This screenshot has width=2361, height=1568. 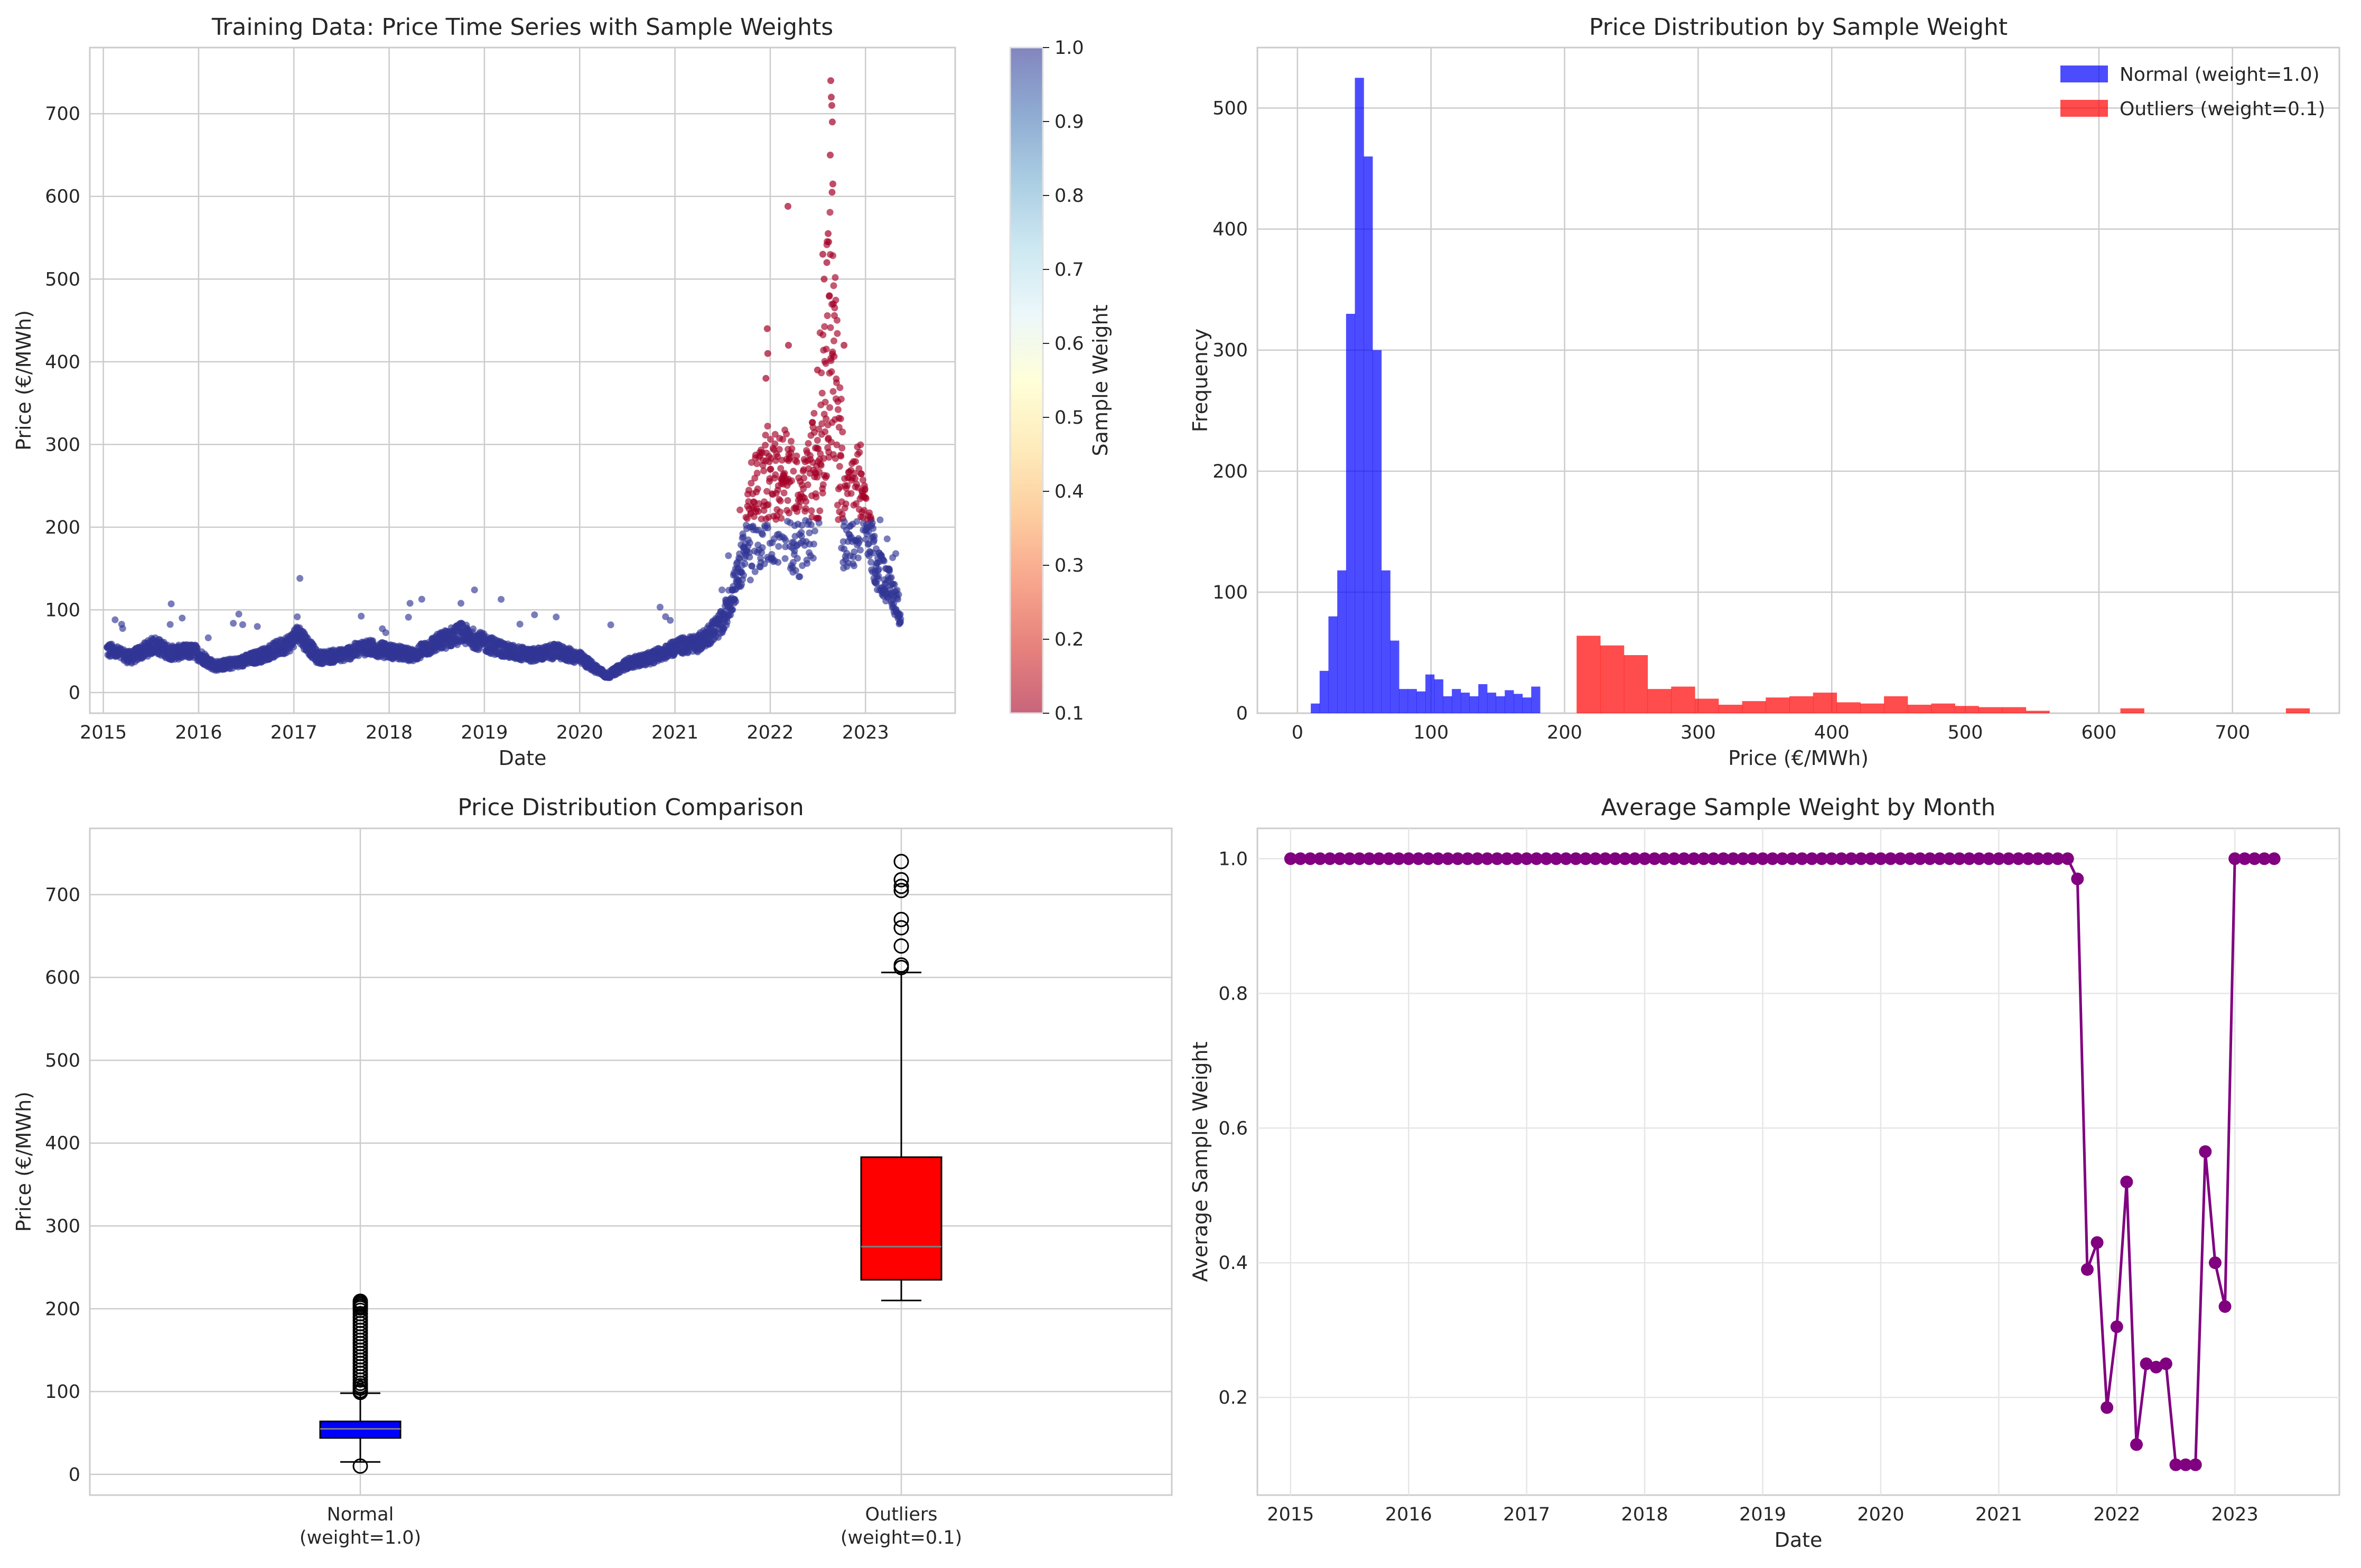 What do you see at coordinates (1230, 471) in the screenshot?
I see `y-tick-label: 200` at bounding box center [1230, 471].